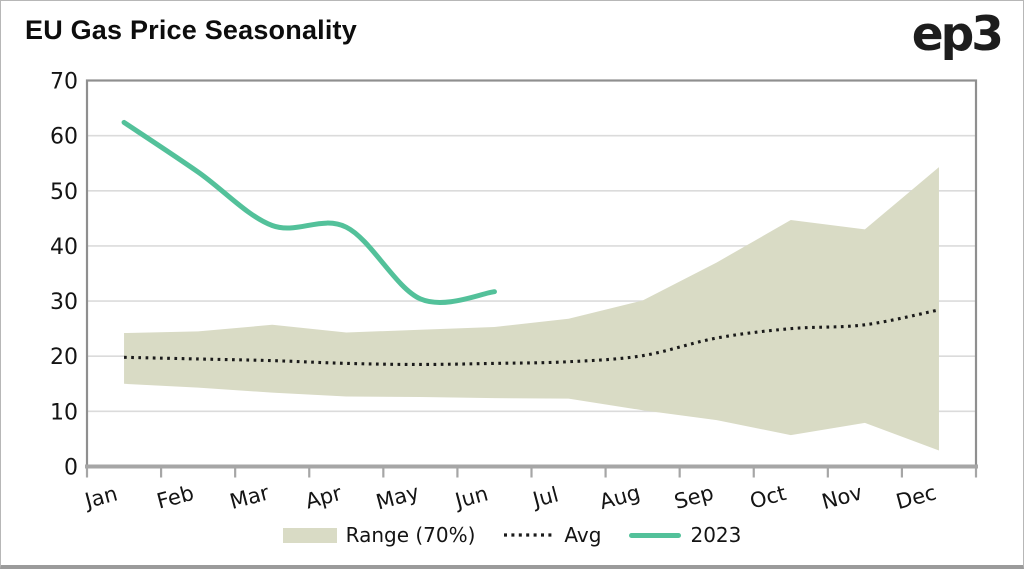  Describe the element at coordinates (64, 412) in the screenshot. I see `y-axis-label: 10` at that location.